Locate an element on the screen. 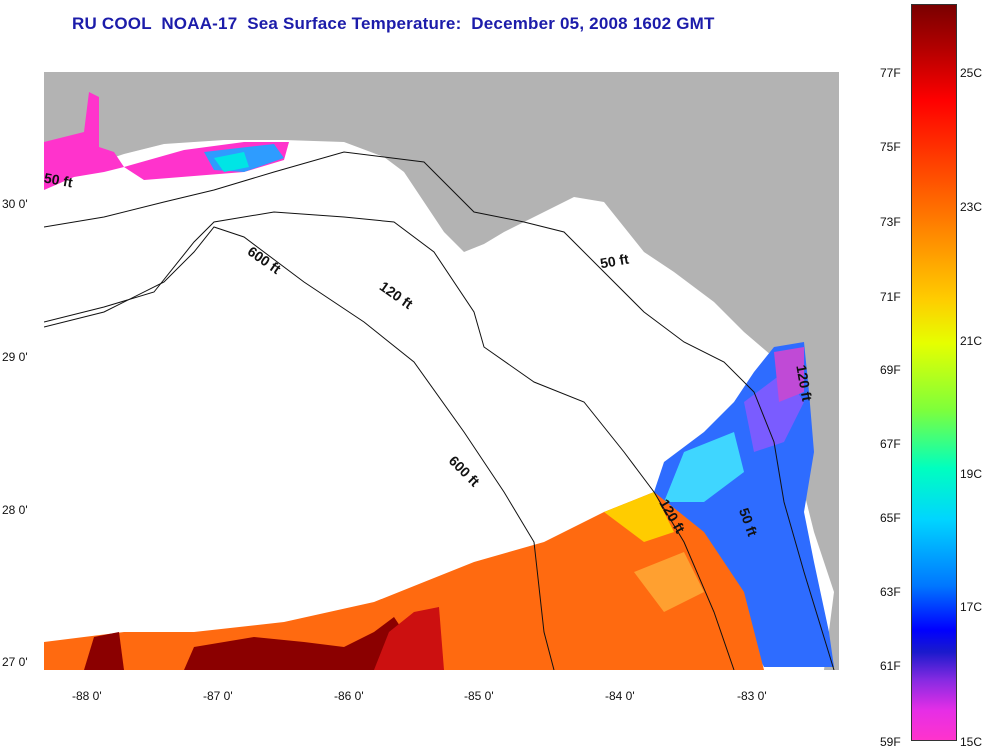 The height and width of the screenshot is (754, 992). colorbar-label-f: 75F is located at coordinates (890, 147).